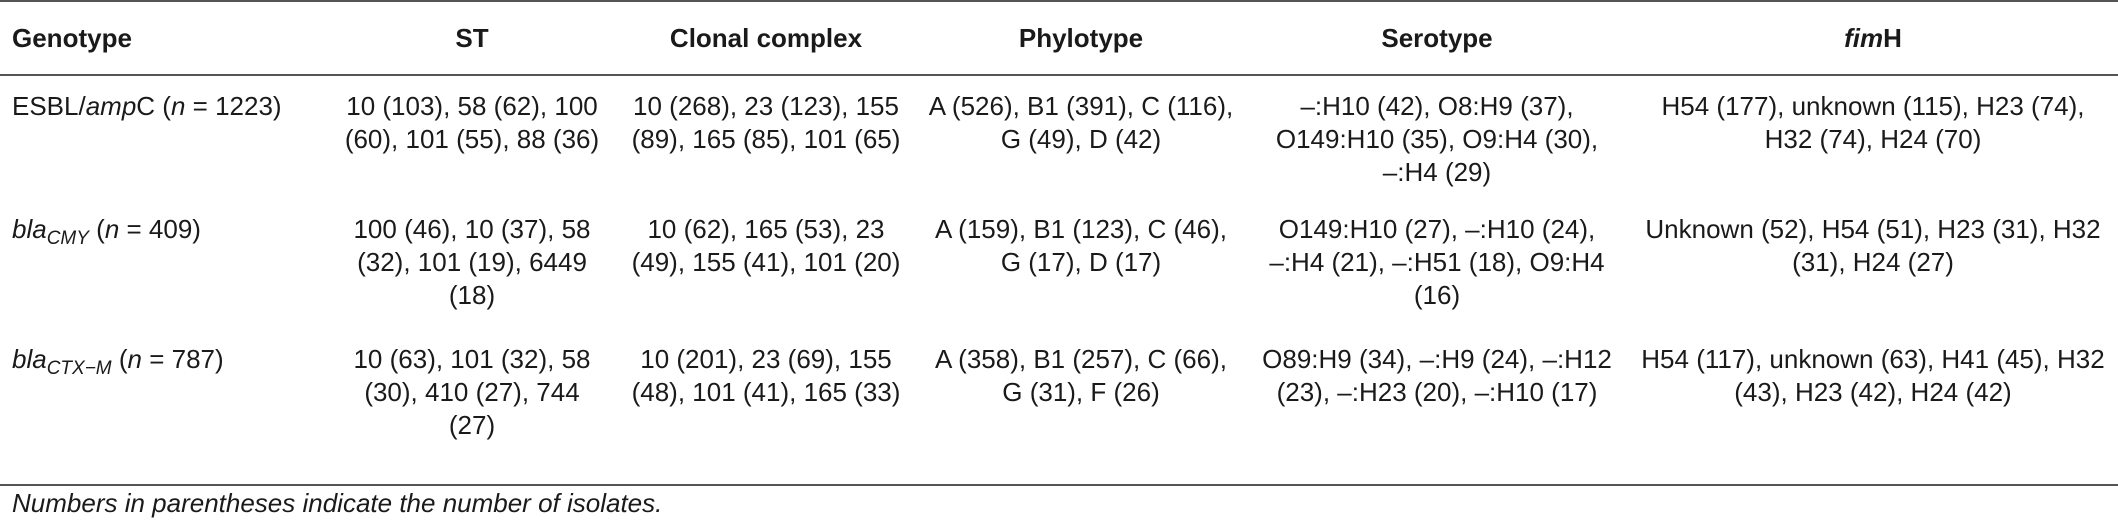 The width and height of the screenshot is (2118, 528). I want to click on header-fimh: fimH, so click(1873, 38).